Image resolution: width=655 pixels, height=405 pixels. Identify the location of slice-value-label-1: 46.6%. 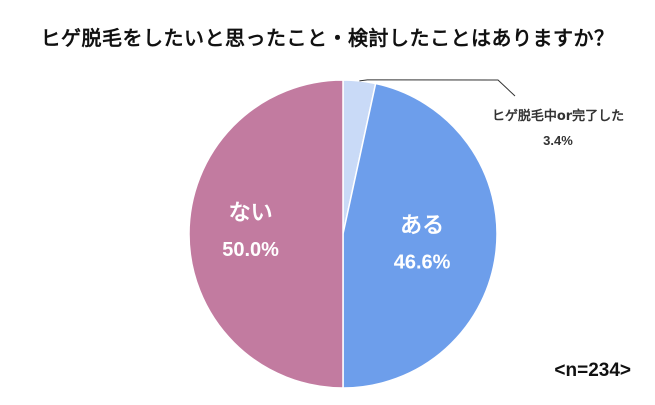
(422, 263).